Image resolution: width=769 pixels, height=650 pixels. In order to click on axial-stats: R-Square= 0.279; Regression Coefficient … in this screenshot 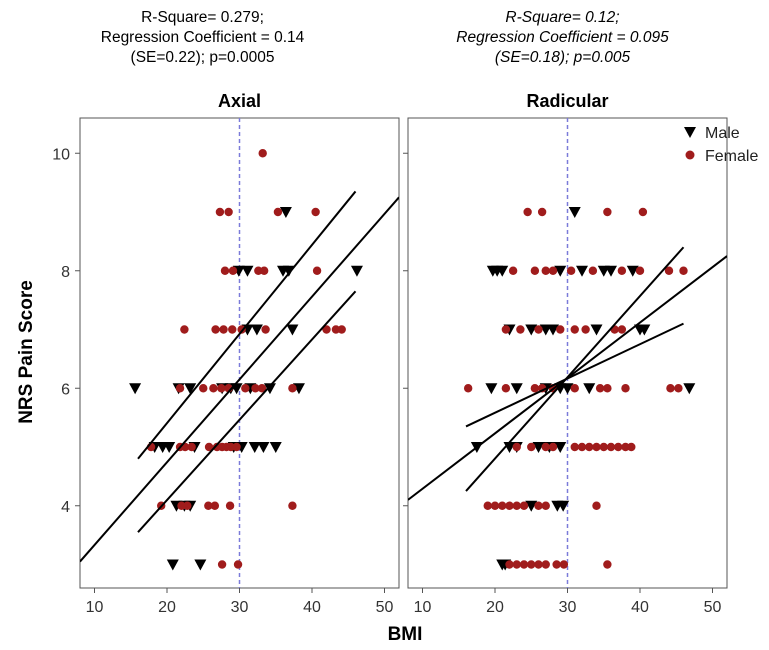, I will do `click(202, 38)`.